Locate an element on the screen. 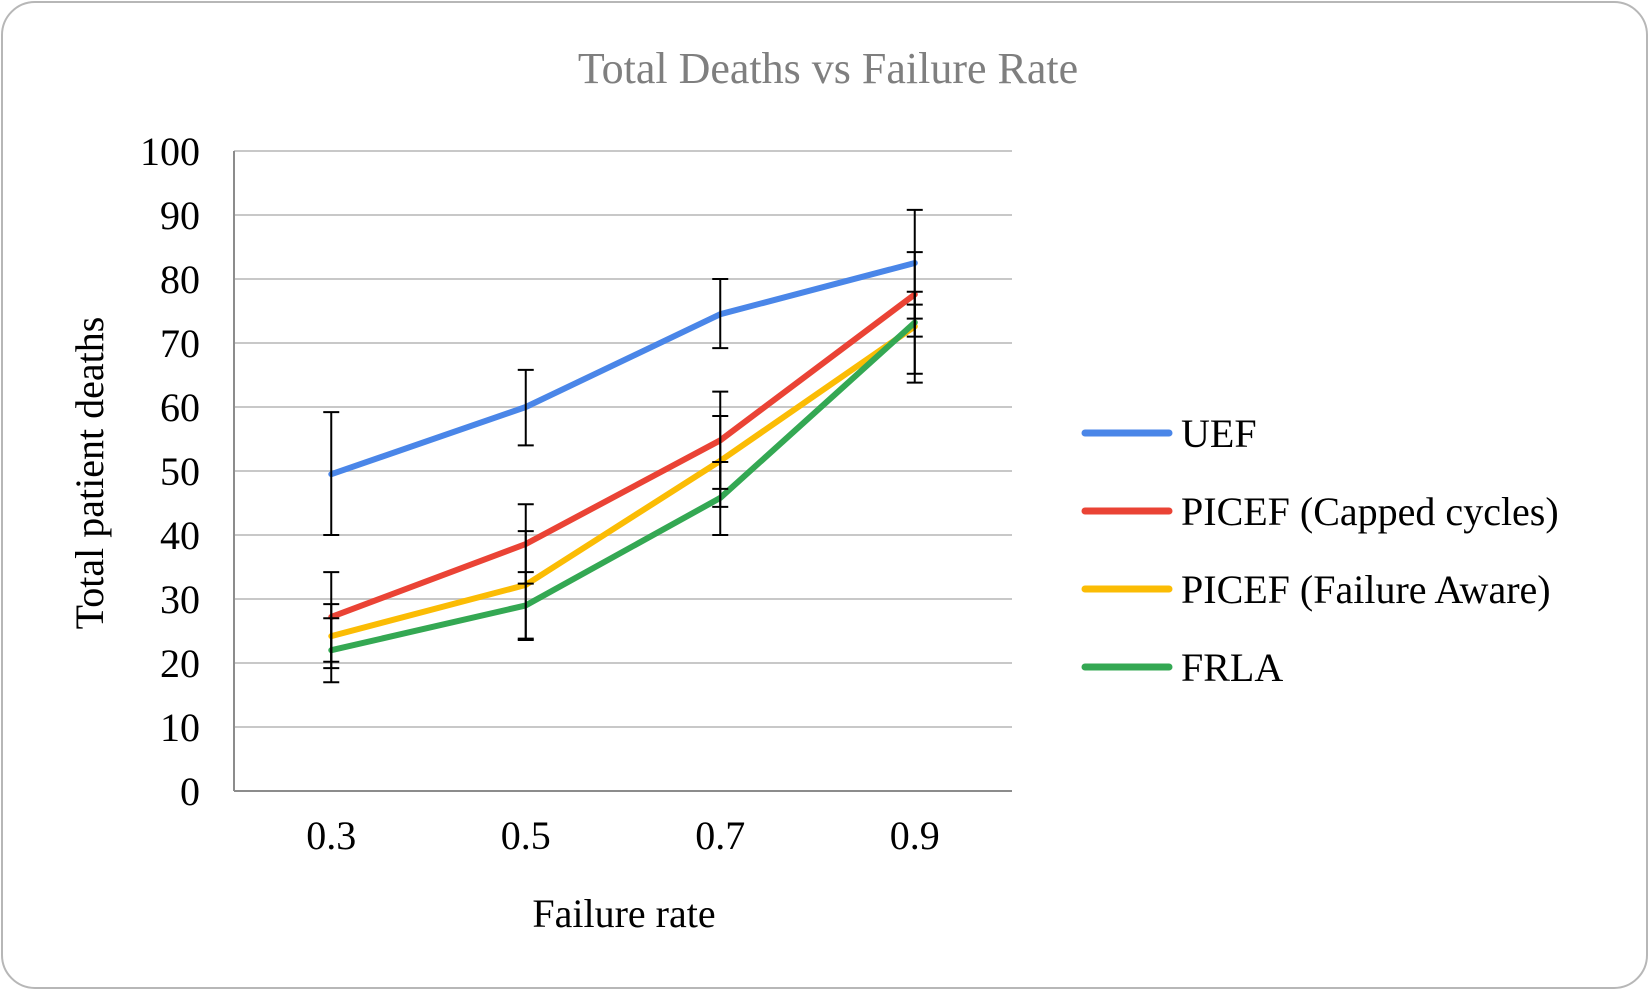  y-tick-label: 60 is located at coordinates (180, 407).